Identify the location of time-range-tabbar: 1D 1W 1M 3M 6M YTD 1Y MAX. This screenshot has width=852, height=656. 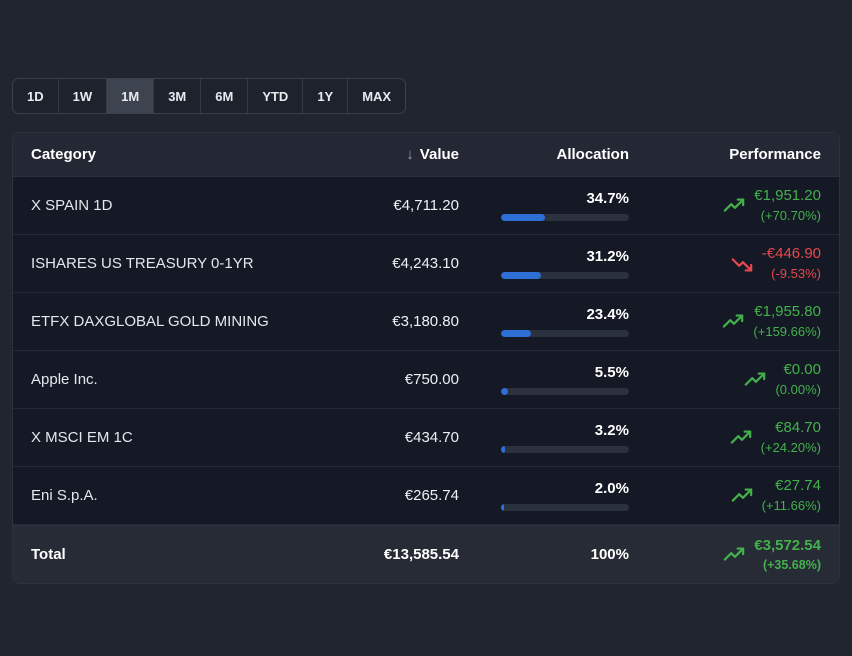
(209, 96).